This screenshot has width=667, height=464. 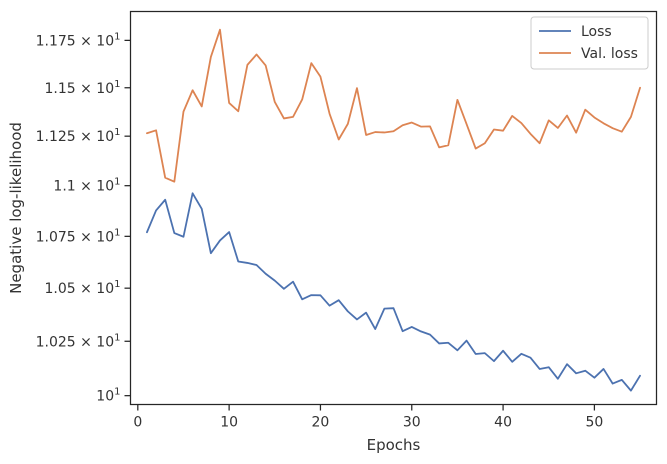 What do you see at coordinates (596, 32) in the screenshot?
I see `legend-label-loss: Loss` at bounding box center [596, 32].